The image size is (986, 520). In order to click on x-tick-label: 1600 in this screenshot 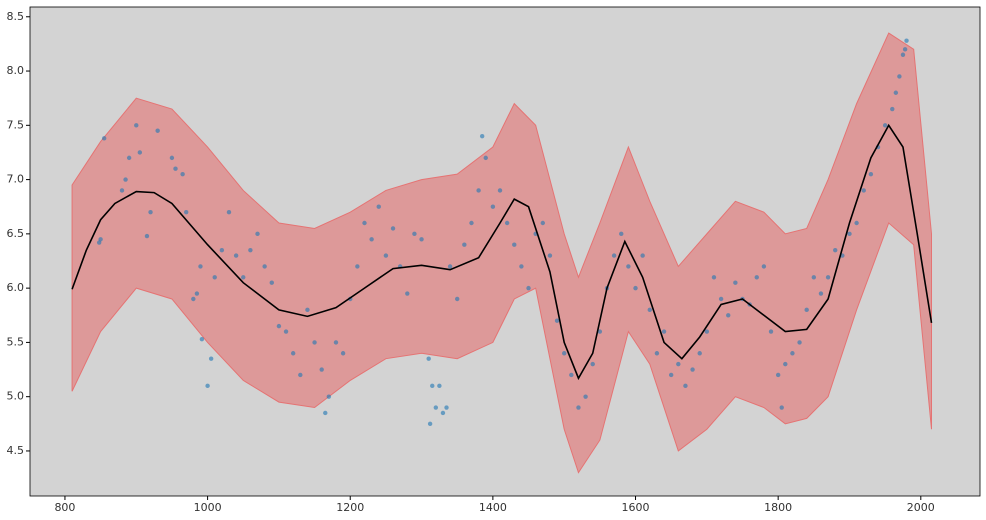, I will do `click(636, 507)`.